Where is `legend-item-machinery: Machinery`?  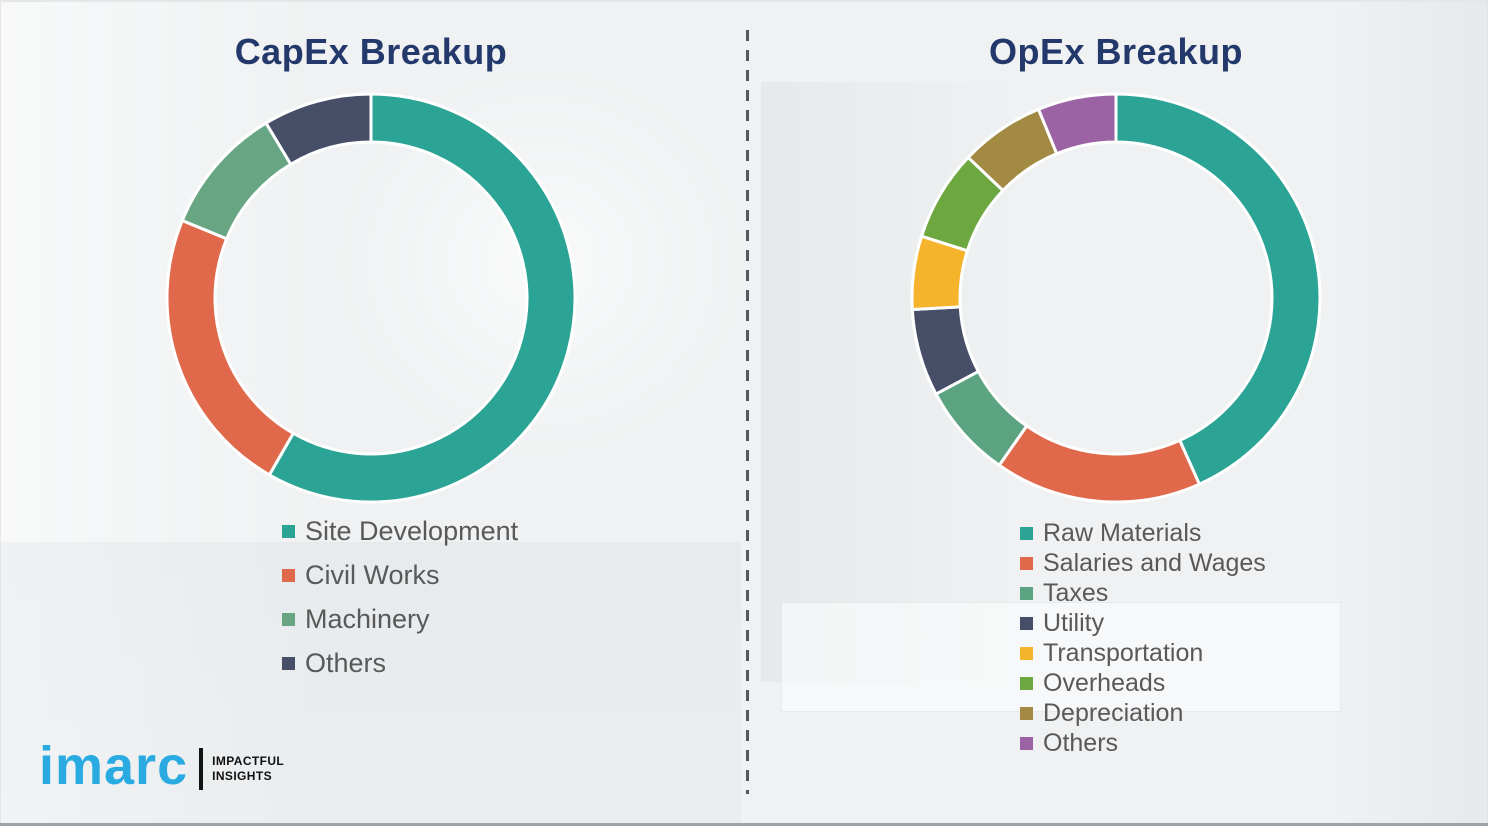
legend-item-machinery: Machinery is located at coordinates (400, 619).